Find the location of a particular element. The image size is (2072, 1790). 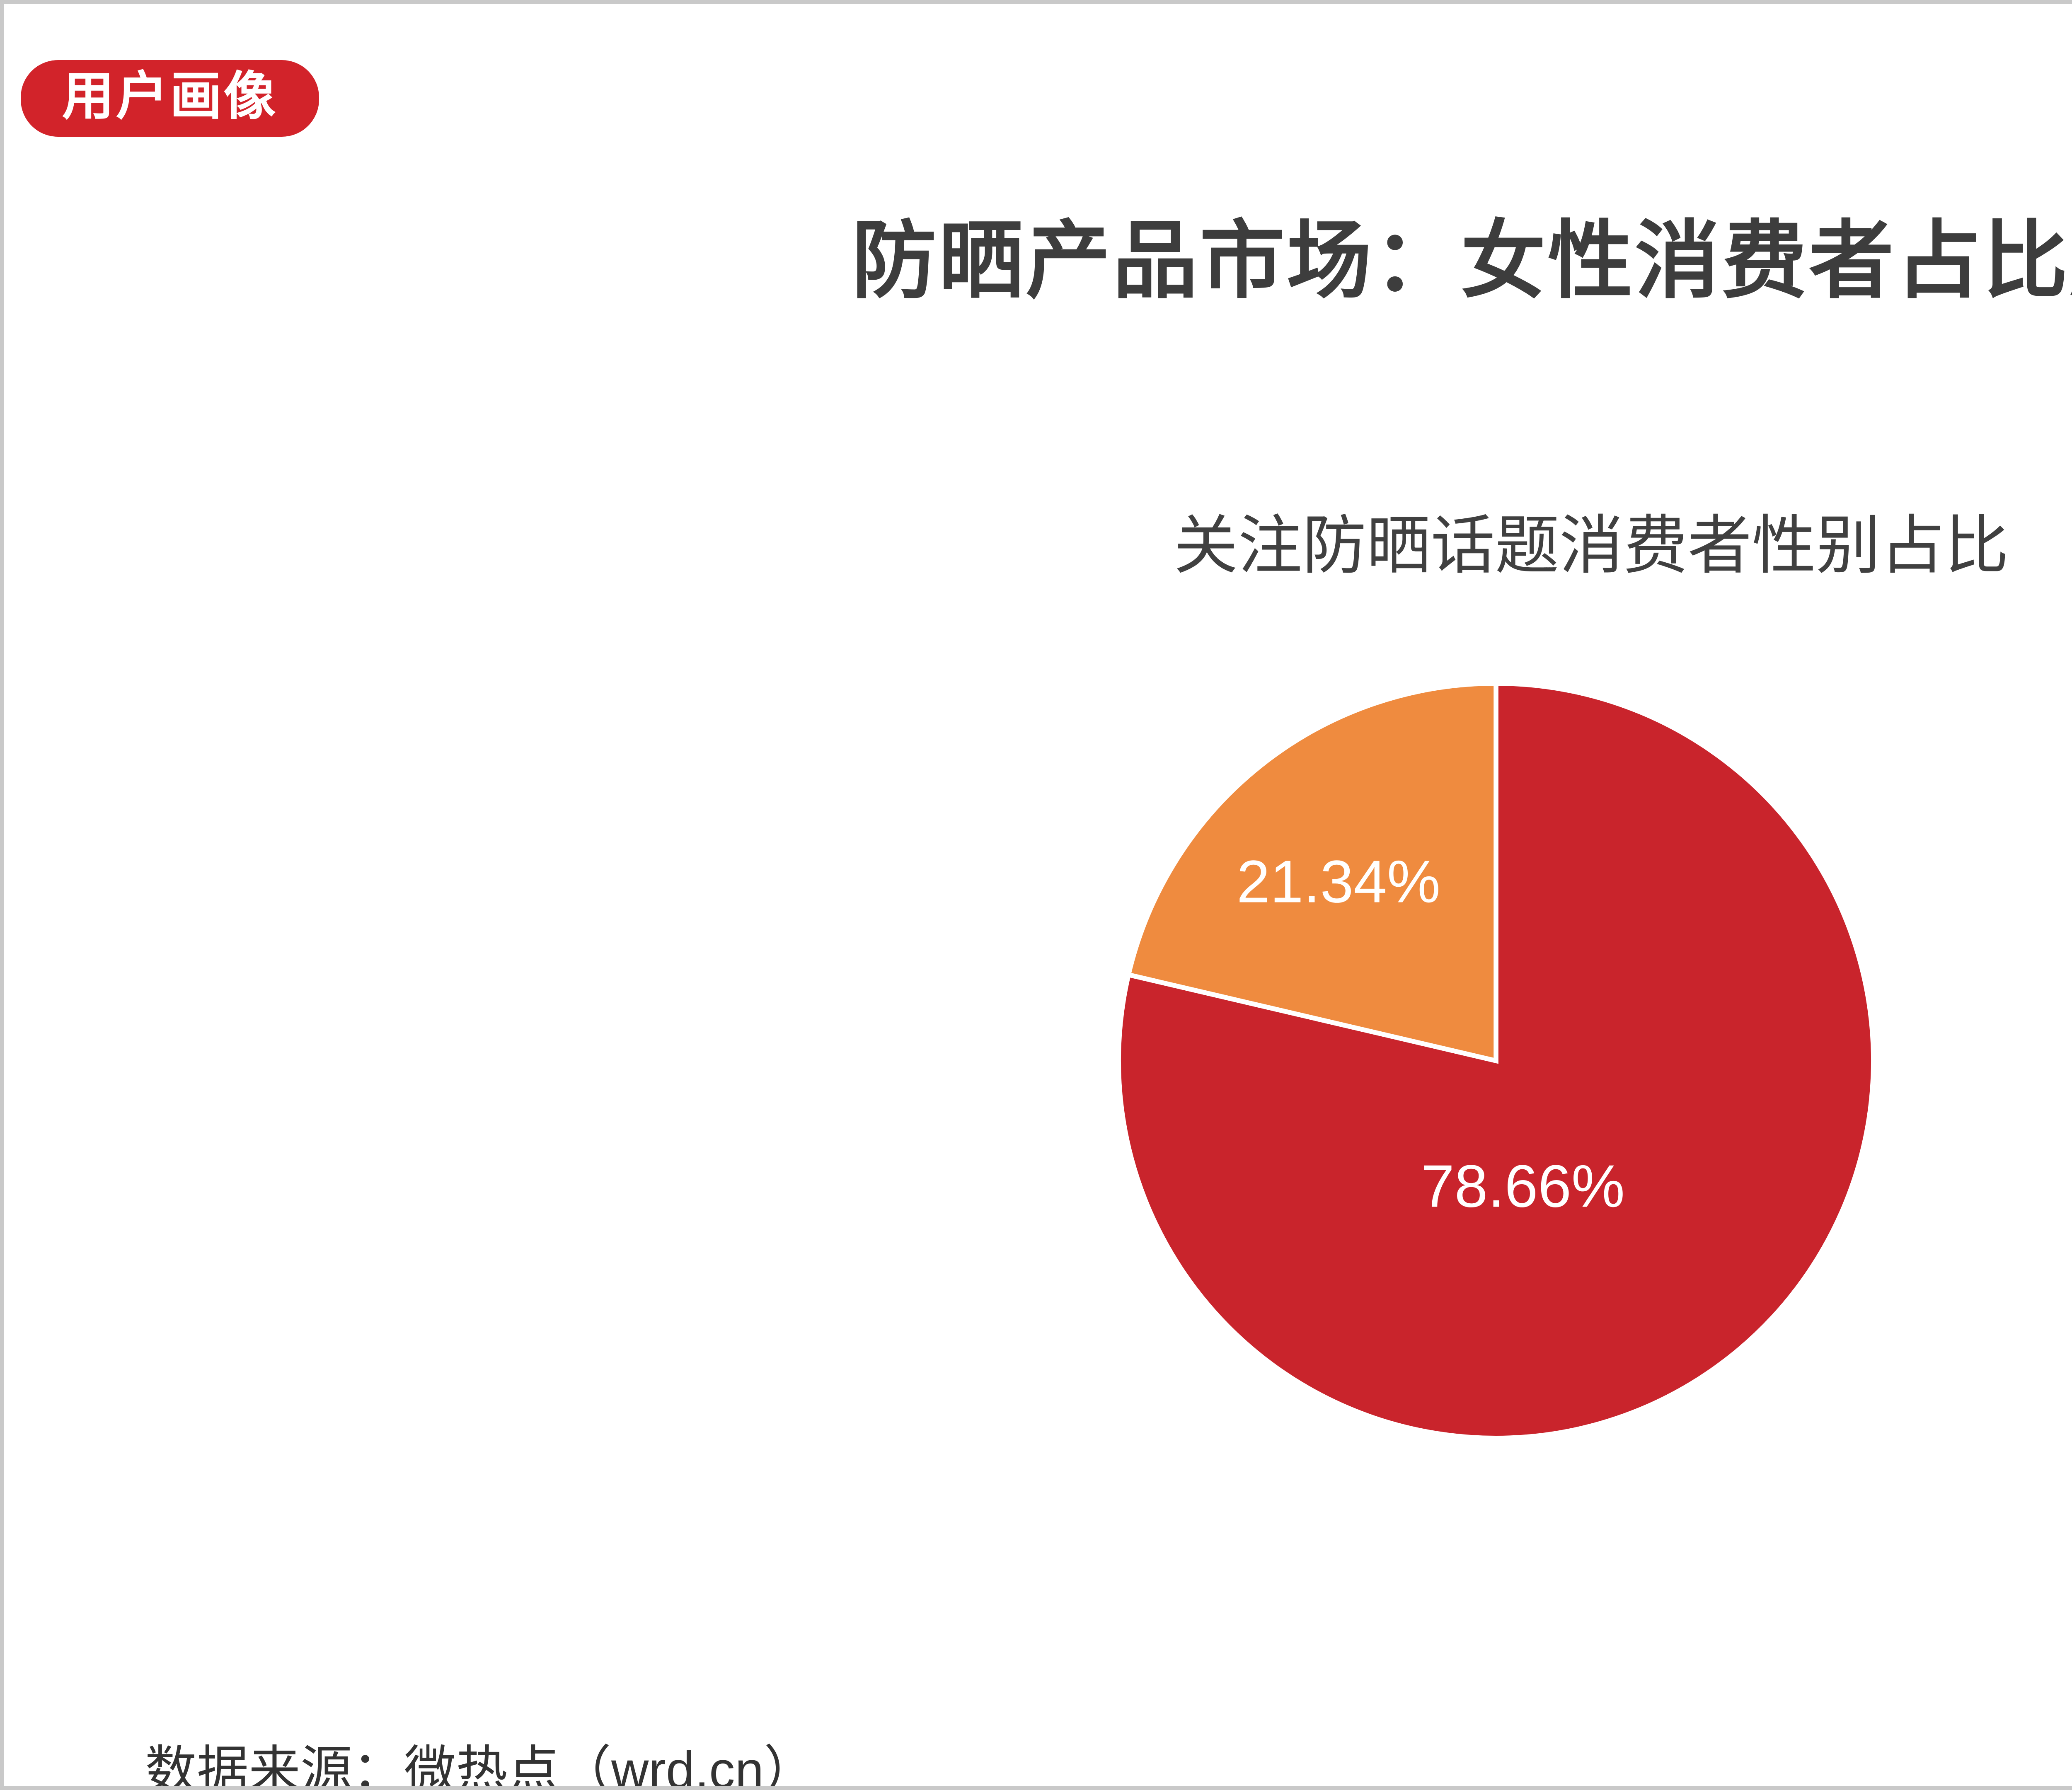

section-badge-label: 用户画像 is located at coordinates (170, 97).